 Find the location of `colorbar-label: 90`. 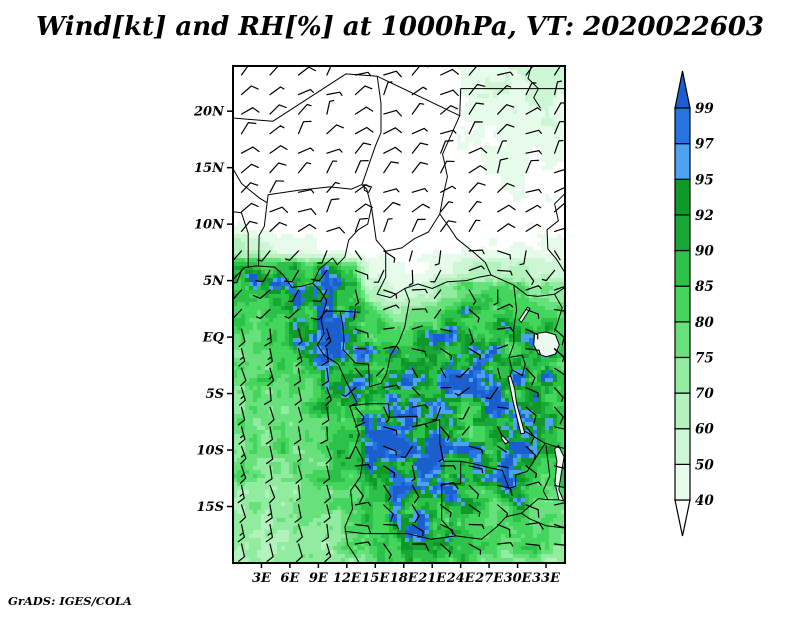

colorbar-label: 90 is located at coordinates (704, 252).